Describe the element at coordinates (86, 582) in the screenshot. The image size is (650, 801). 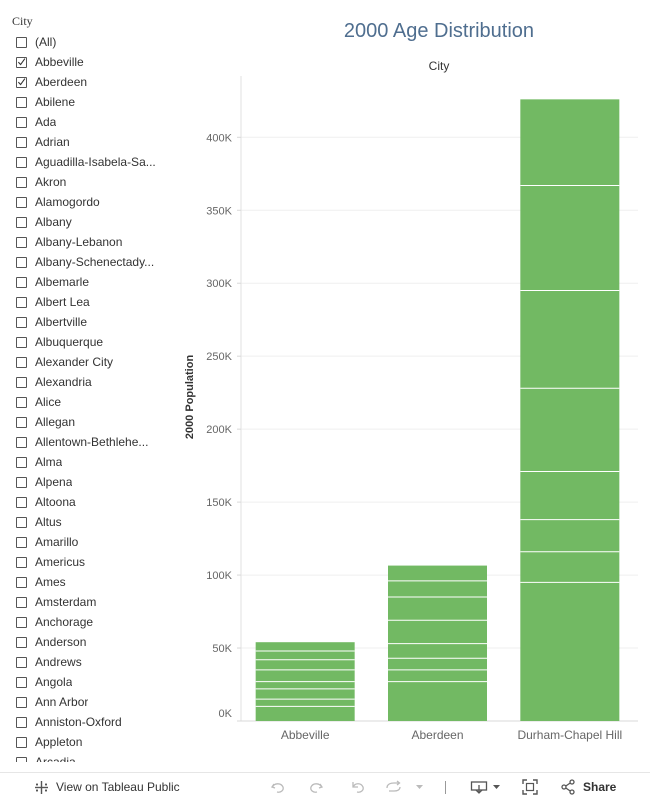
I see `filter-item: Ames` at that location.